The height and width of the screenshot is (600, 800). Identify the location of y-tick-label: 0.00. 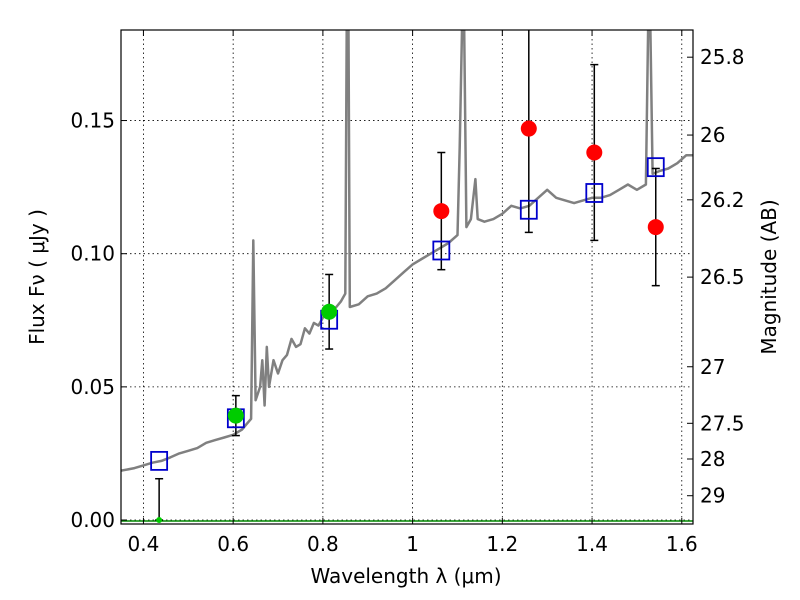
(92, 520).